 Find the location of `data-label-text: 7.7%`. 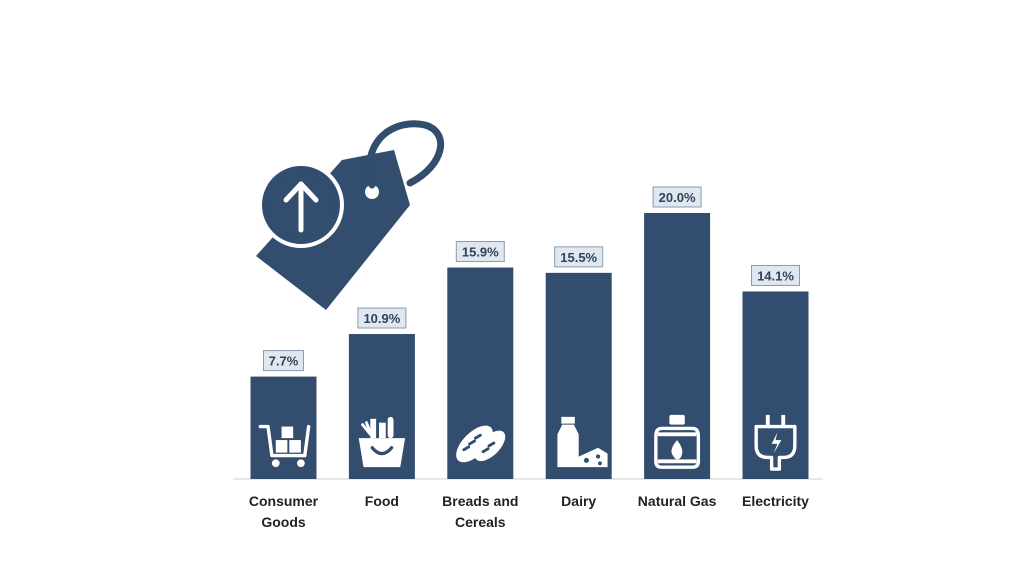

data-label-text: 7.7% is located at coordinates (284, 361).